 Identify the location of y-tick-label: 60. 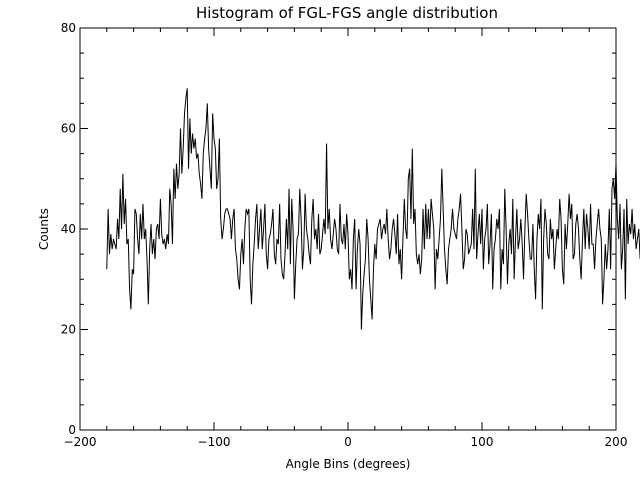
(68, 129).